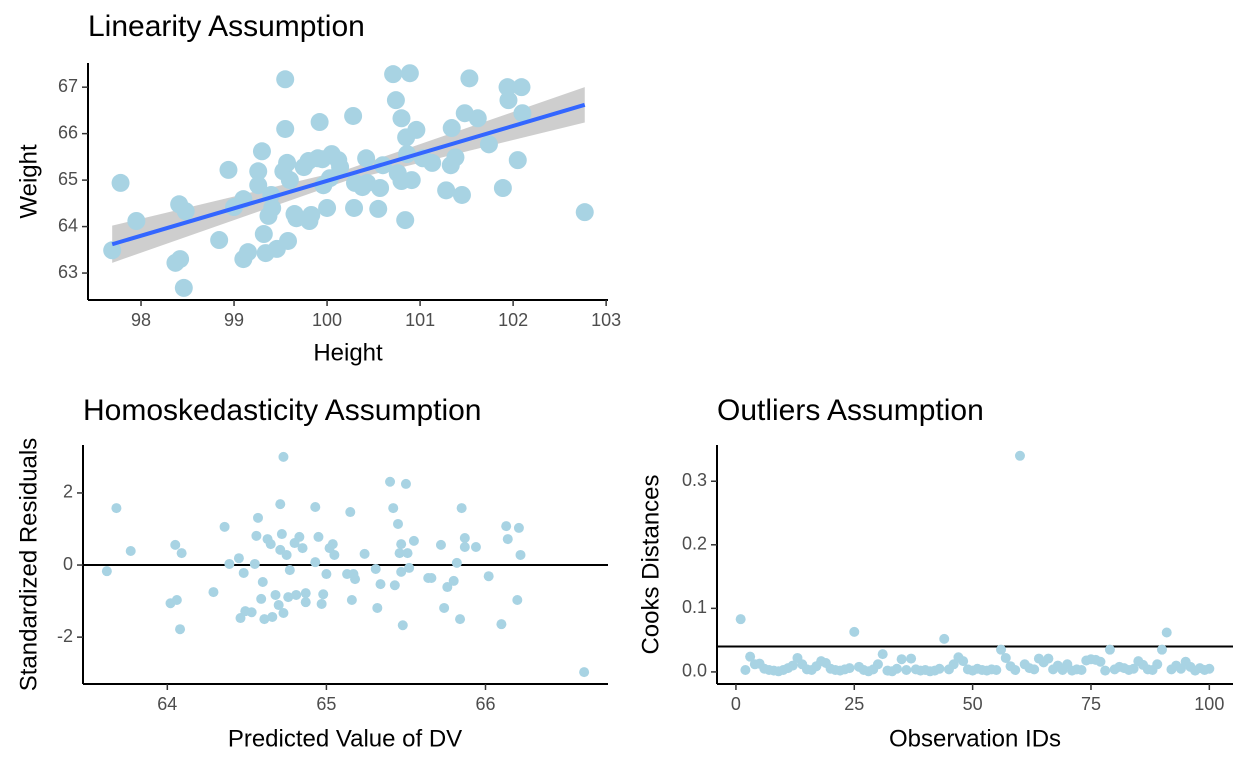 This screenshot has width=1248, height=768. Describe the element at coordinates (513, 320) in the screenshot. I see `x-tick-label: 102` at that location.